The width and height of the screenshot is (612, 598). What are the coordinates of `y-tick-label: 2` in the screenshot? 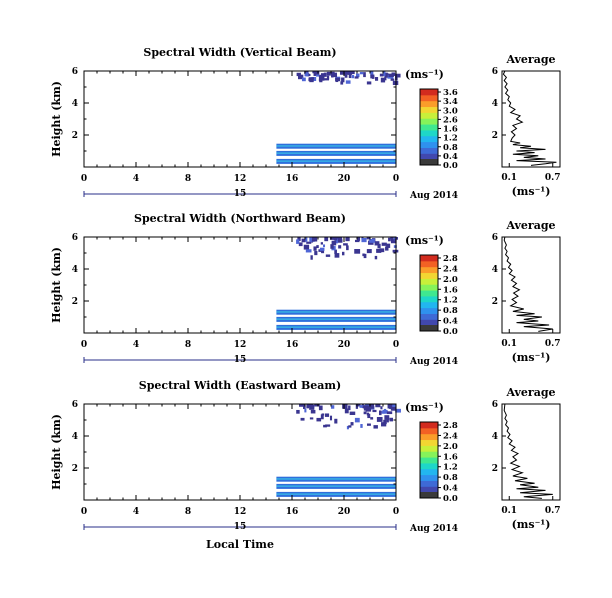 It's located at (75, 302).